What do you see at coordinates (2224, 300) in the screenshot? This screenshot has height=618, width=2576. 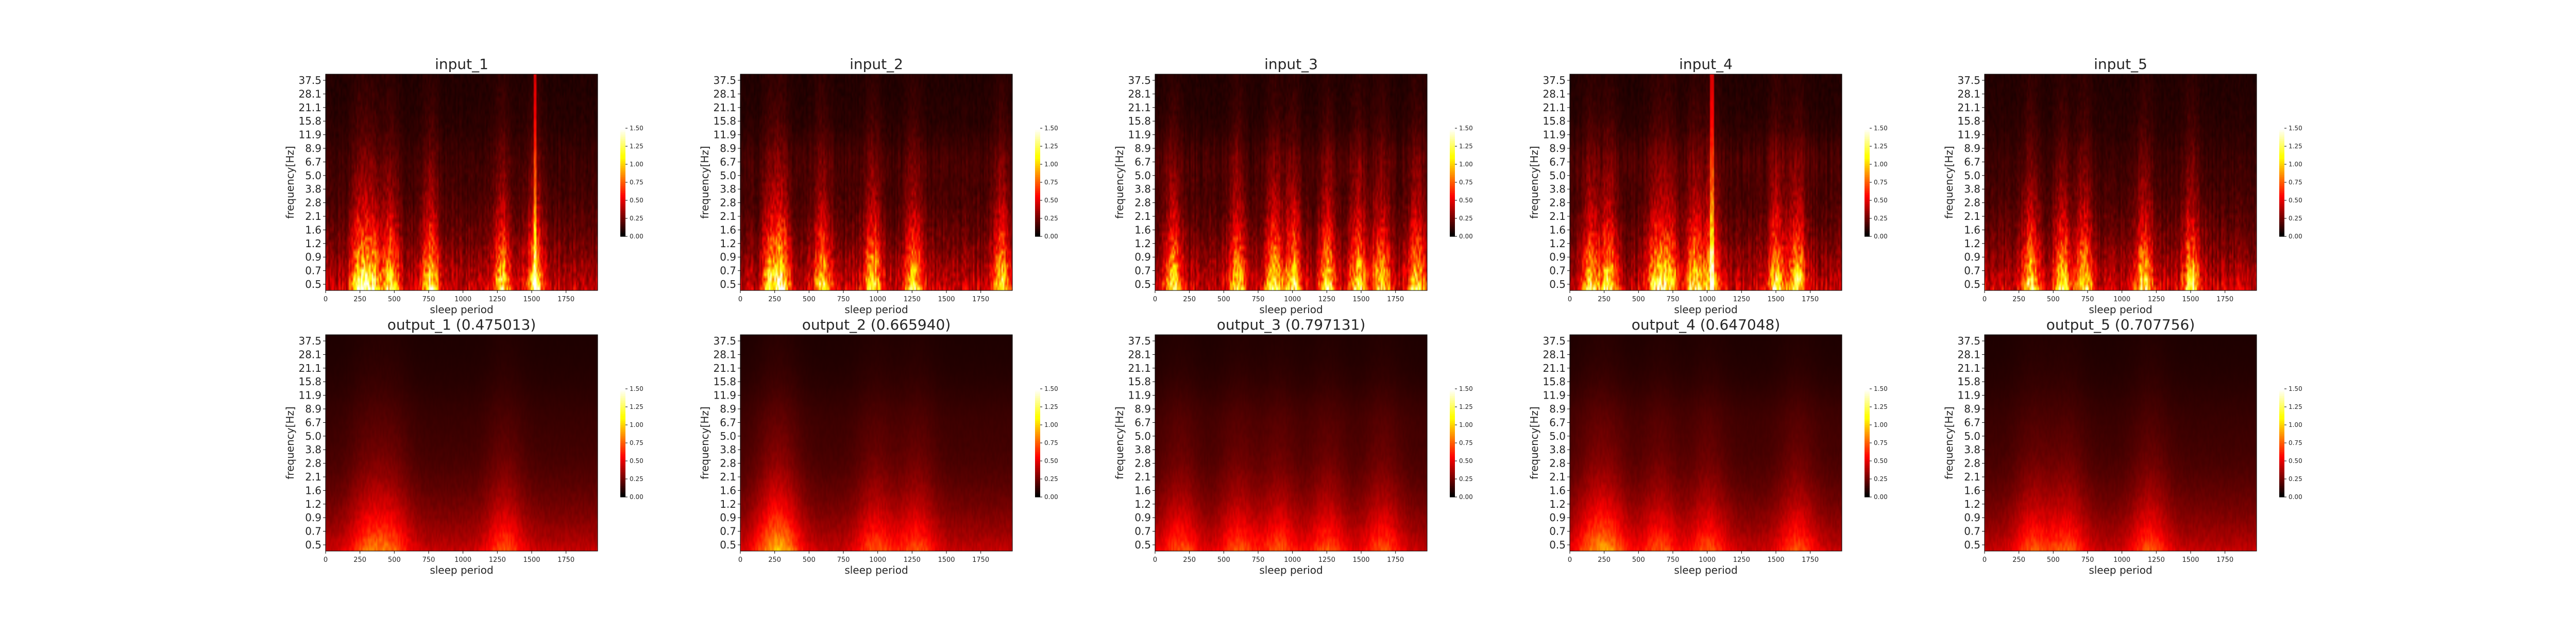 I see `x-tick-label: 1750` at bounding box center [2224, 300].